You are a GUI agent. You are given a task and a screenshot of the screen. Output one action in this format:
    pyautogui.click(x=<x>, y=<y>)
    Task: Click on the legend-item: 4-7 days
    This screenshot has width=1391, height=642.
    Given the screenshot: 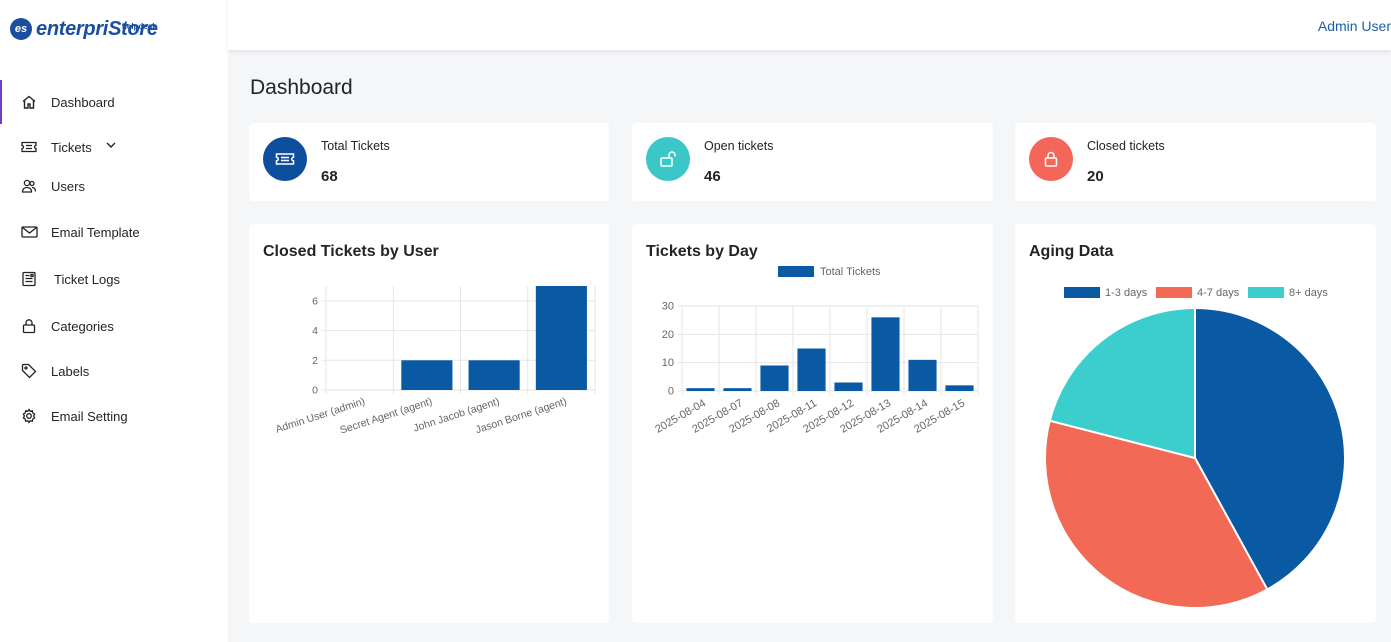 What is the action you would take?
    pyautogui.click(x=1198, y=293)
    